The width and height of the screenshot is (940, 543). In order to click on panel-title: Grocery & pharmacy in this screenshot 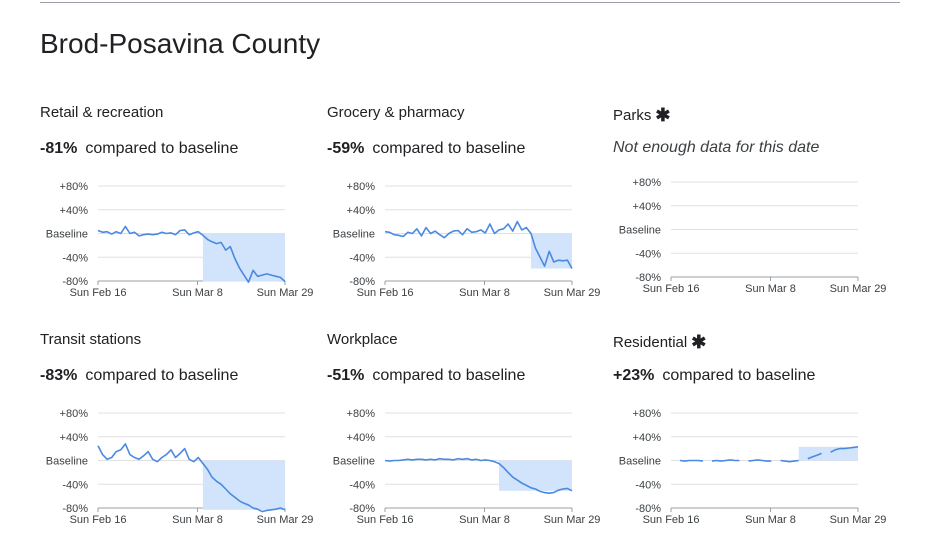, I will do `click(396, 112)`.